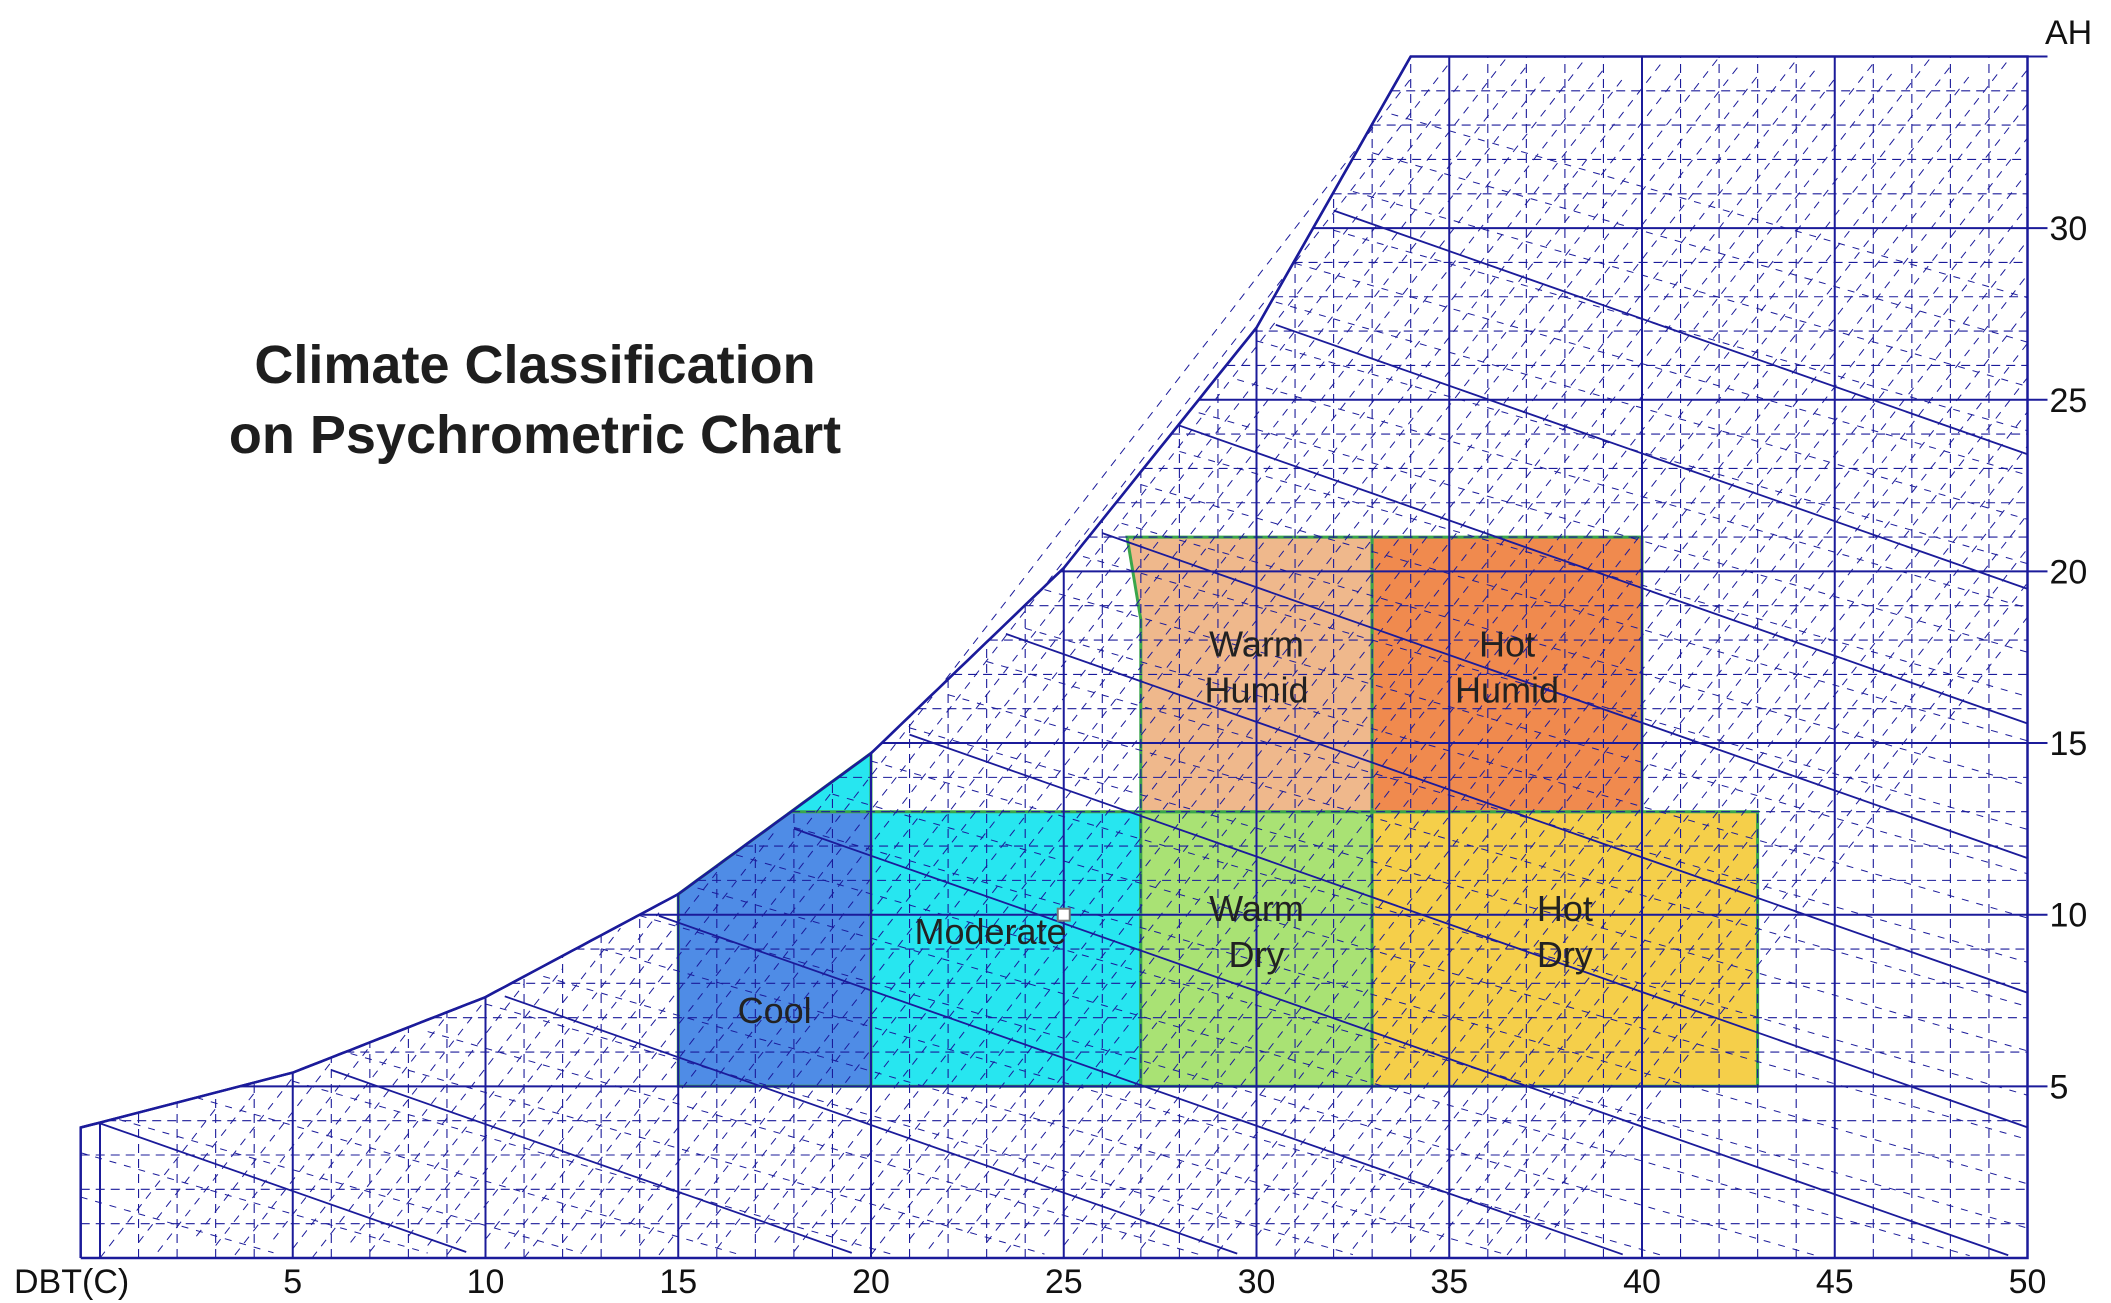  What do you see at coordinates (2069, 401) in the screenshot?
I see `y-tick-label: 25` at bounding box center [2069, 401].